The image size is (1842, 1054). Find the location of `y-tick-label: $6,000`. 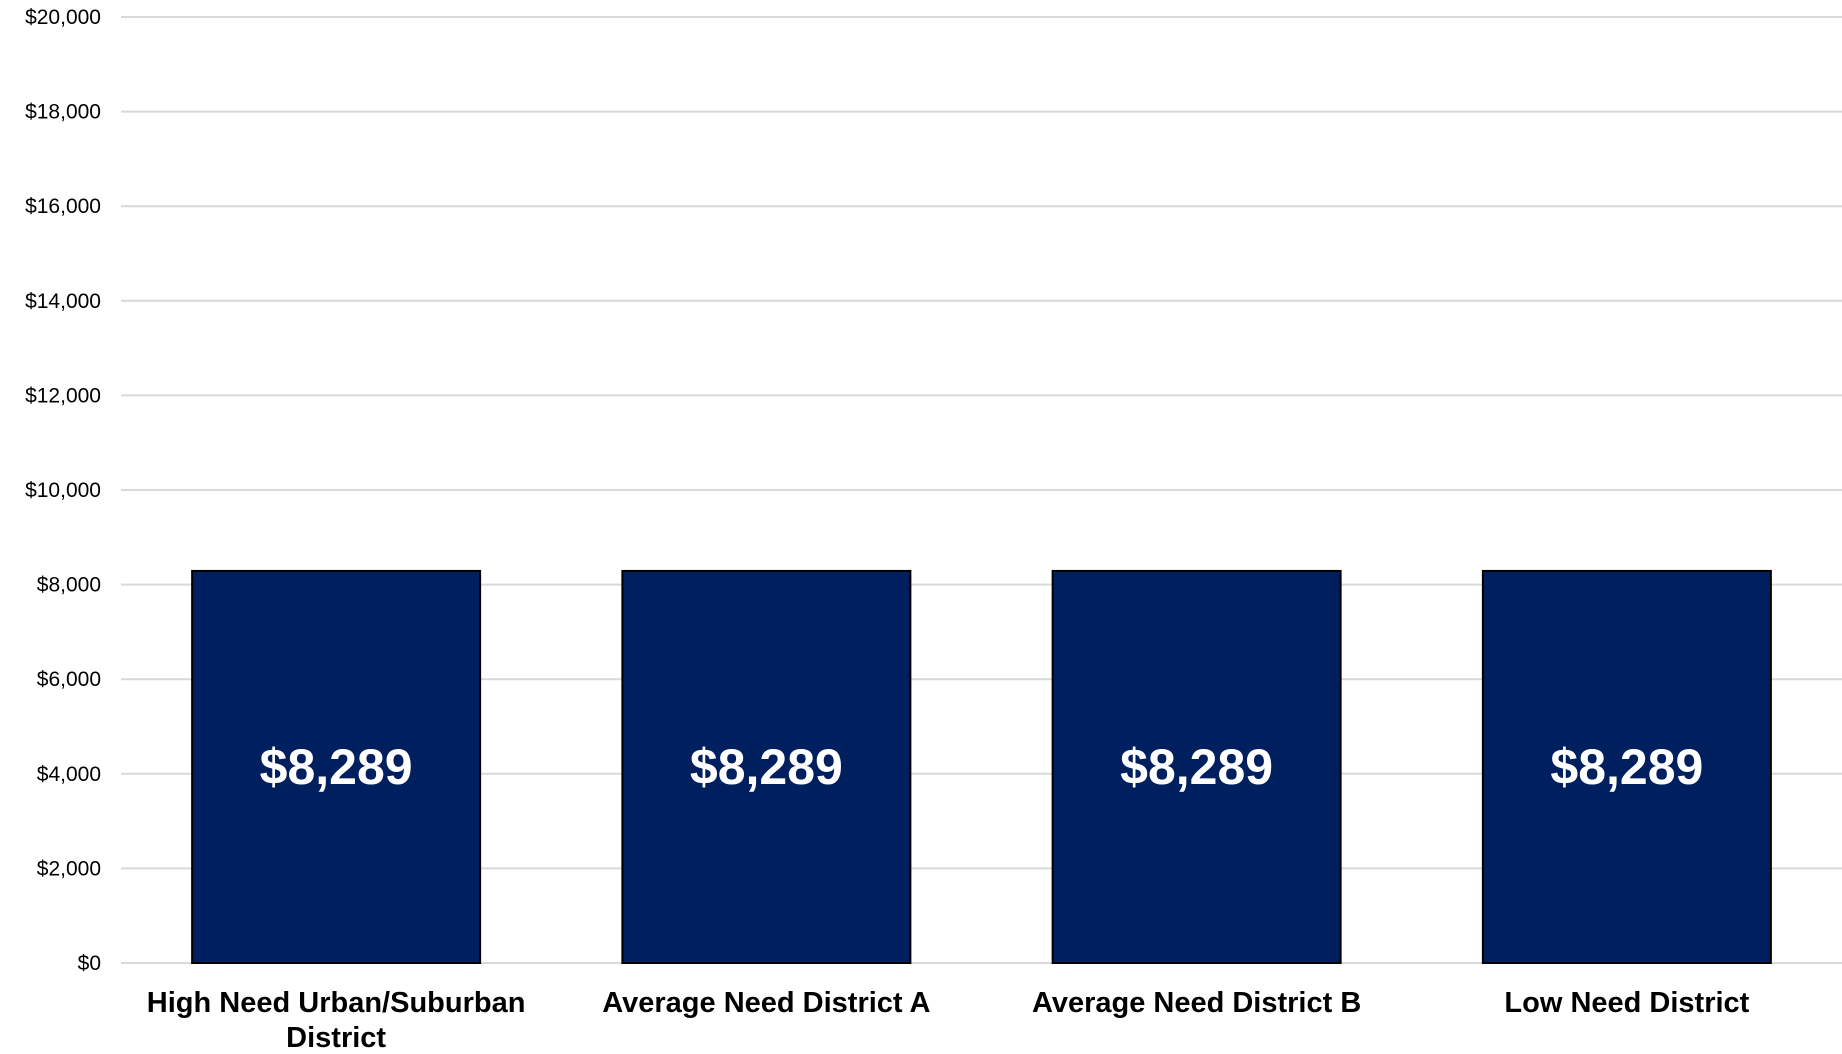

y-tick-label: $6,000 is located at coordinates (69, 679).